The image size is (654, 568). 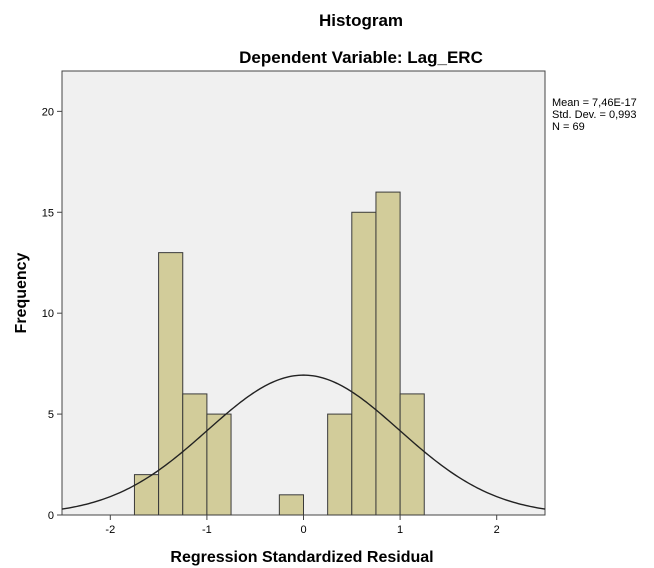 What do you see at coordinates (207, 530) in the screenshot?
I see `x-tick-label: -1` at bounding box center [207, 530].